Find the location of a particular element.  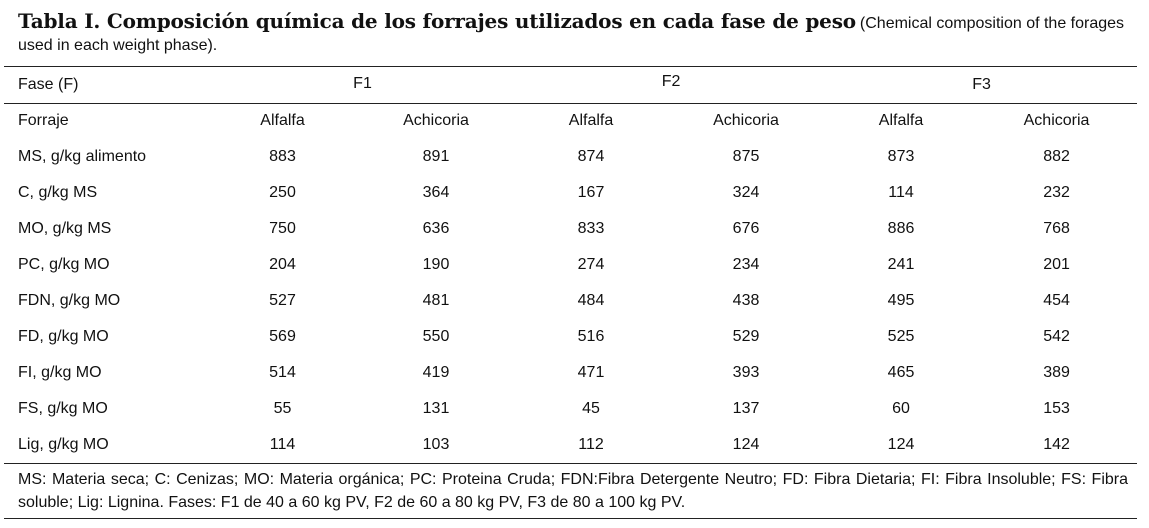

table-cell: 886 is located at coordinates (901, 228).